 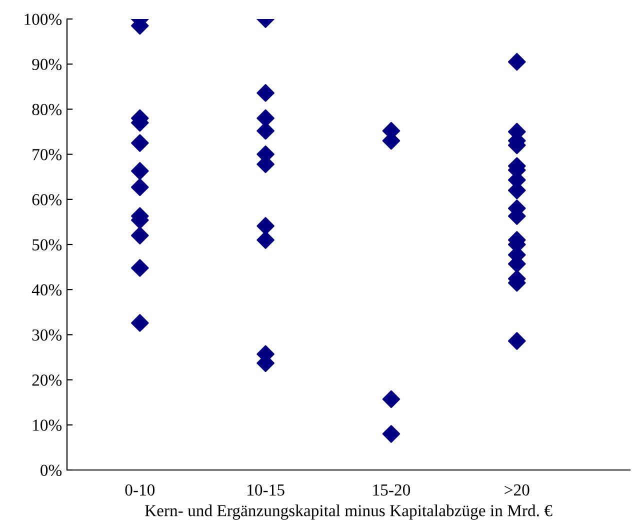 I want to click on y-tick-label: 100%, so click(x=43, y=19).